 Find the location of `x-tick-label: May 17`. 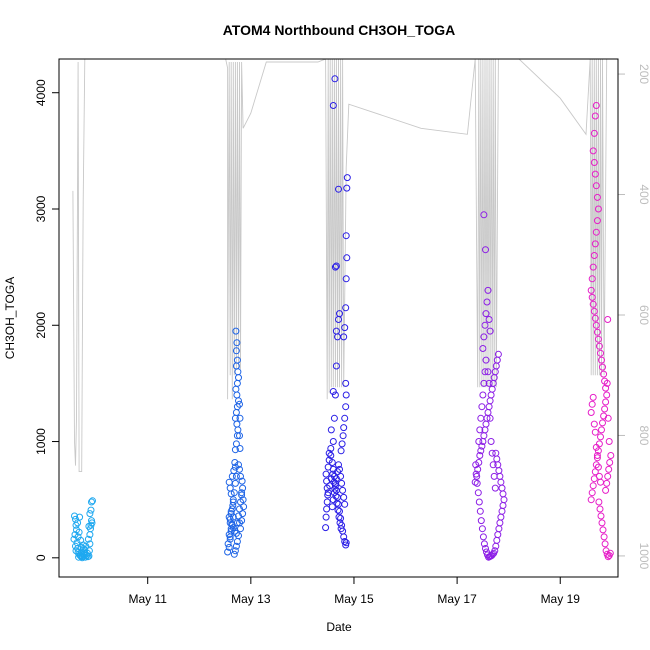

x-tick-label: May 17 is located at coordinates (457, 599).